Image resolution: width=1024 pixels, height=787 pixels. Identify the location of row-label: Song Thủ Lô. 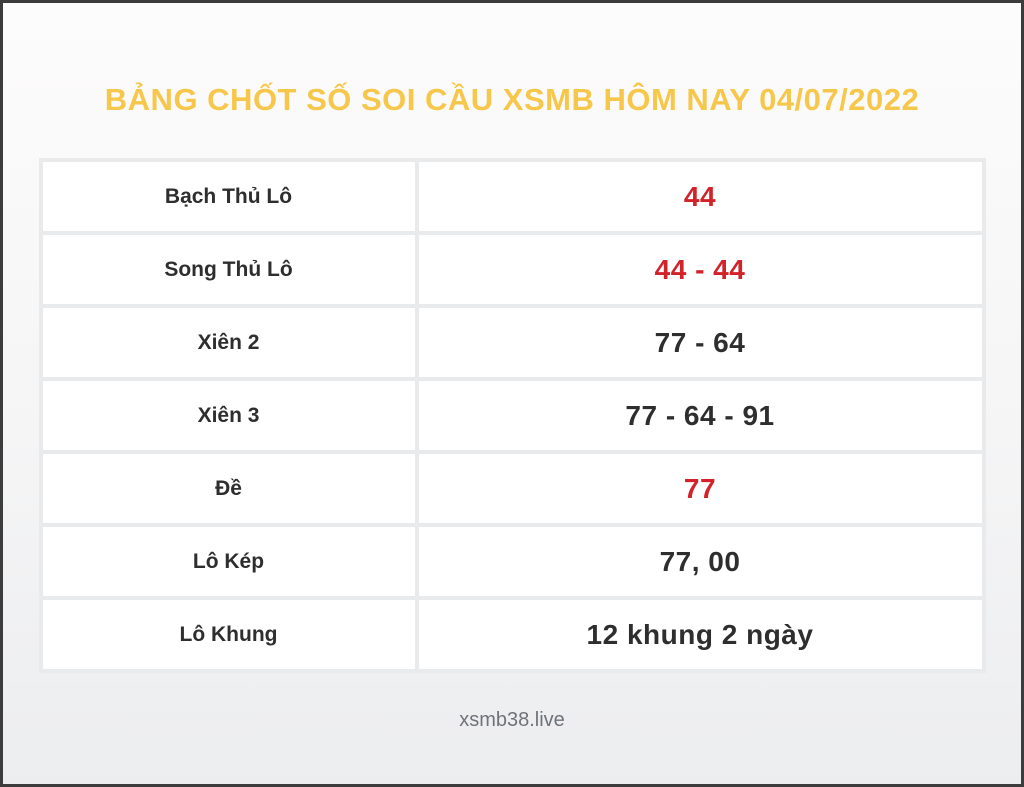
(228, 269).